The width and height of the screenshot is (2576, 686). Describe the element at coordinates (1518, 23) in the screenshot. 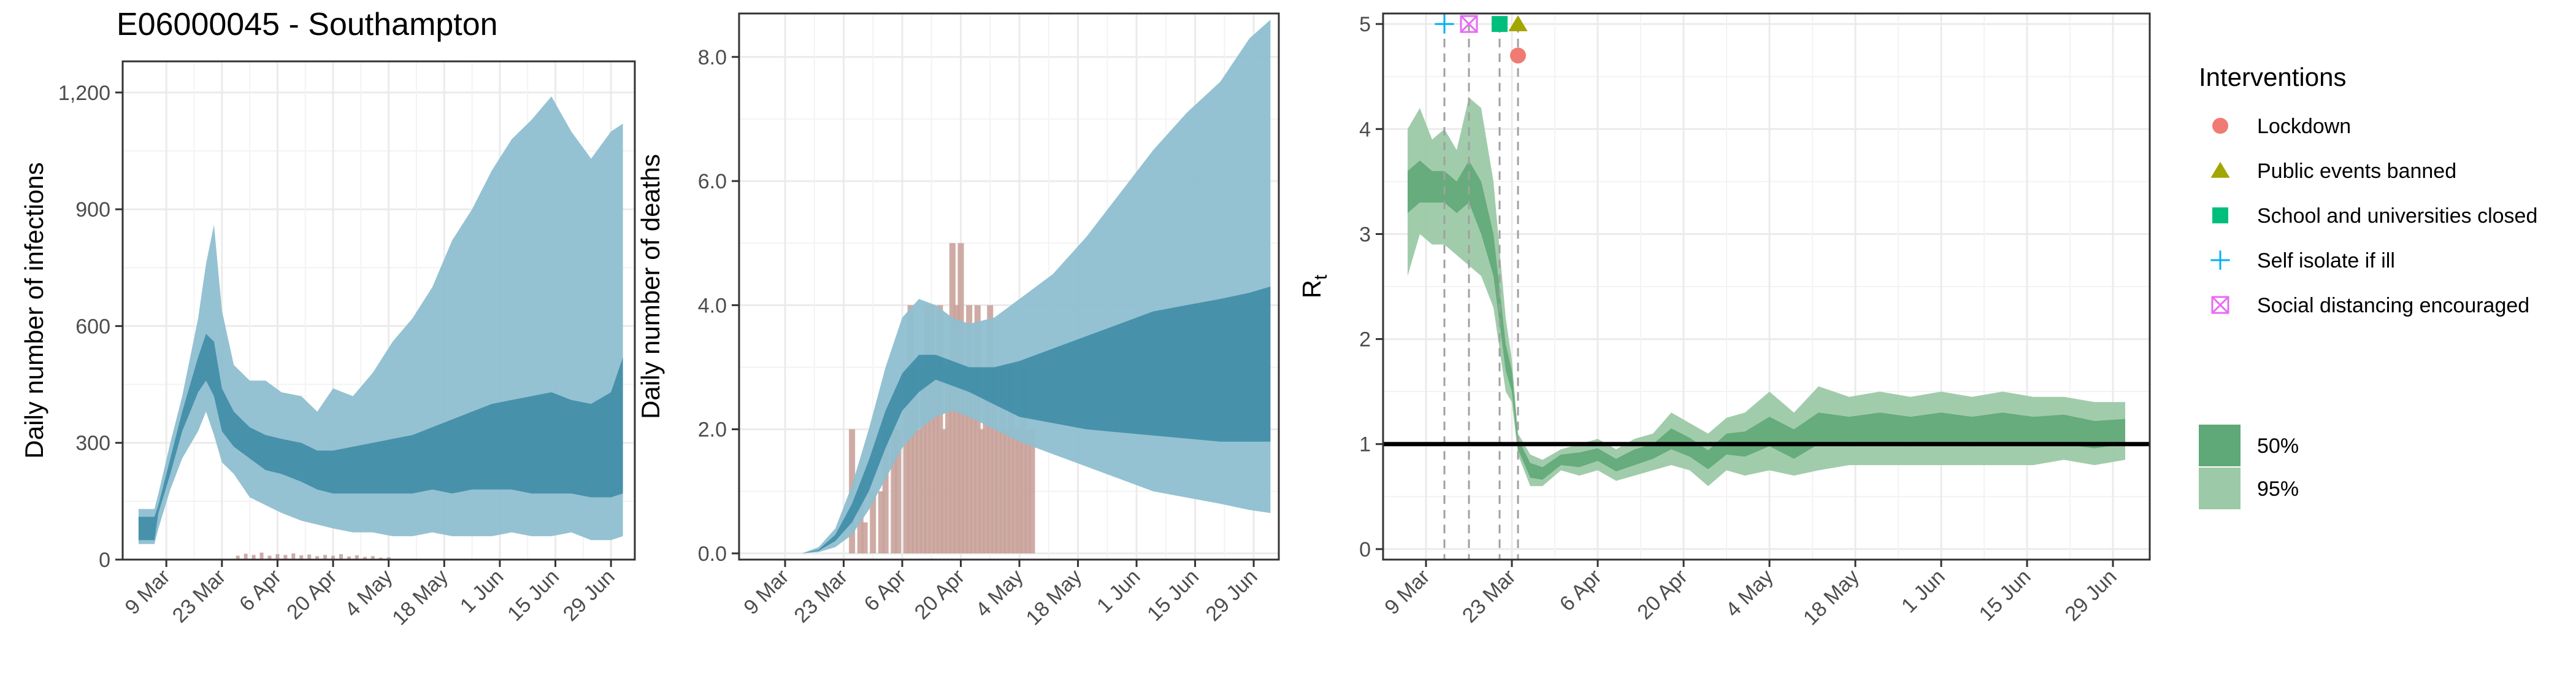

I see `public-events-marker` at that location.